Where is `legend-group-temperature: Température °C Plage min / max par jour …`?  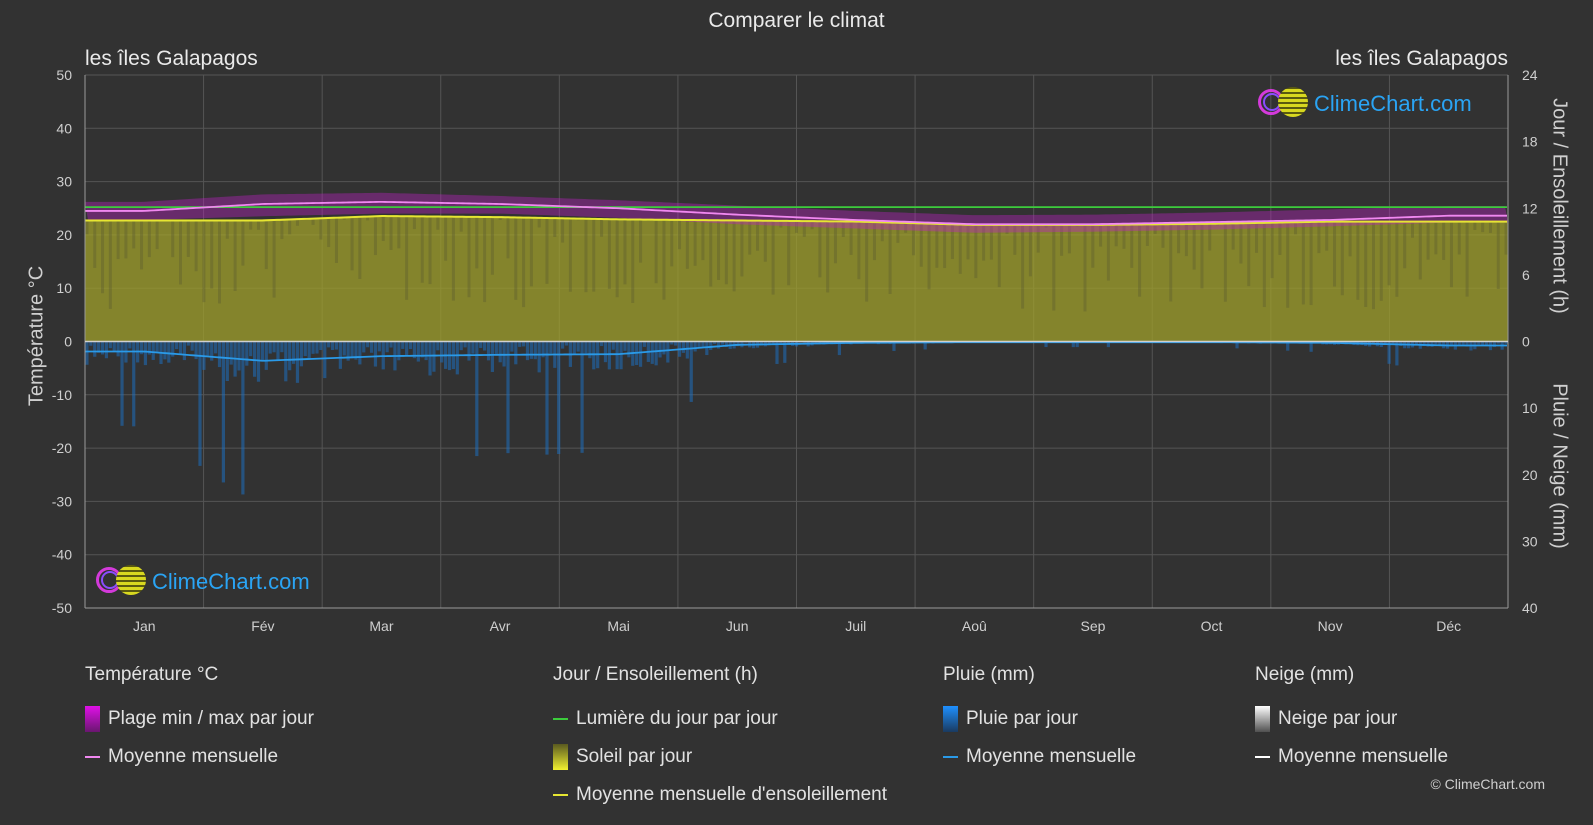 legend-group-temperature: Température °C Plage min / max par jour … is located at coordinates (199, 720).